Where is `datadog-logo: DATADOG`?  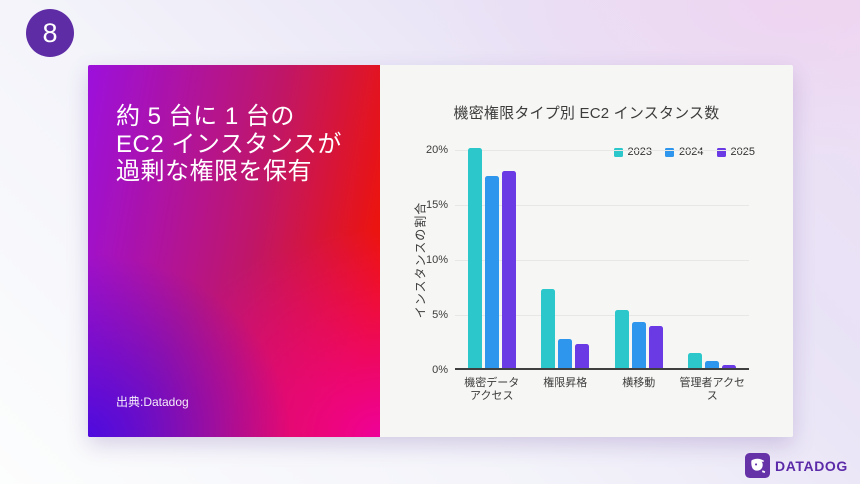
datadog-logo: DATADOG is located at coordinates (796, 465).